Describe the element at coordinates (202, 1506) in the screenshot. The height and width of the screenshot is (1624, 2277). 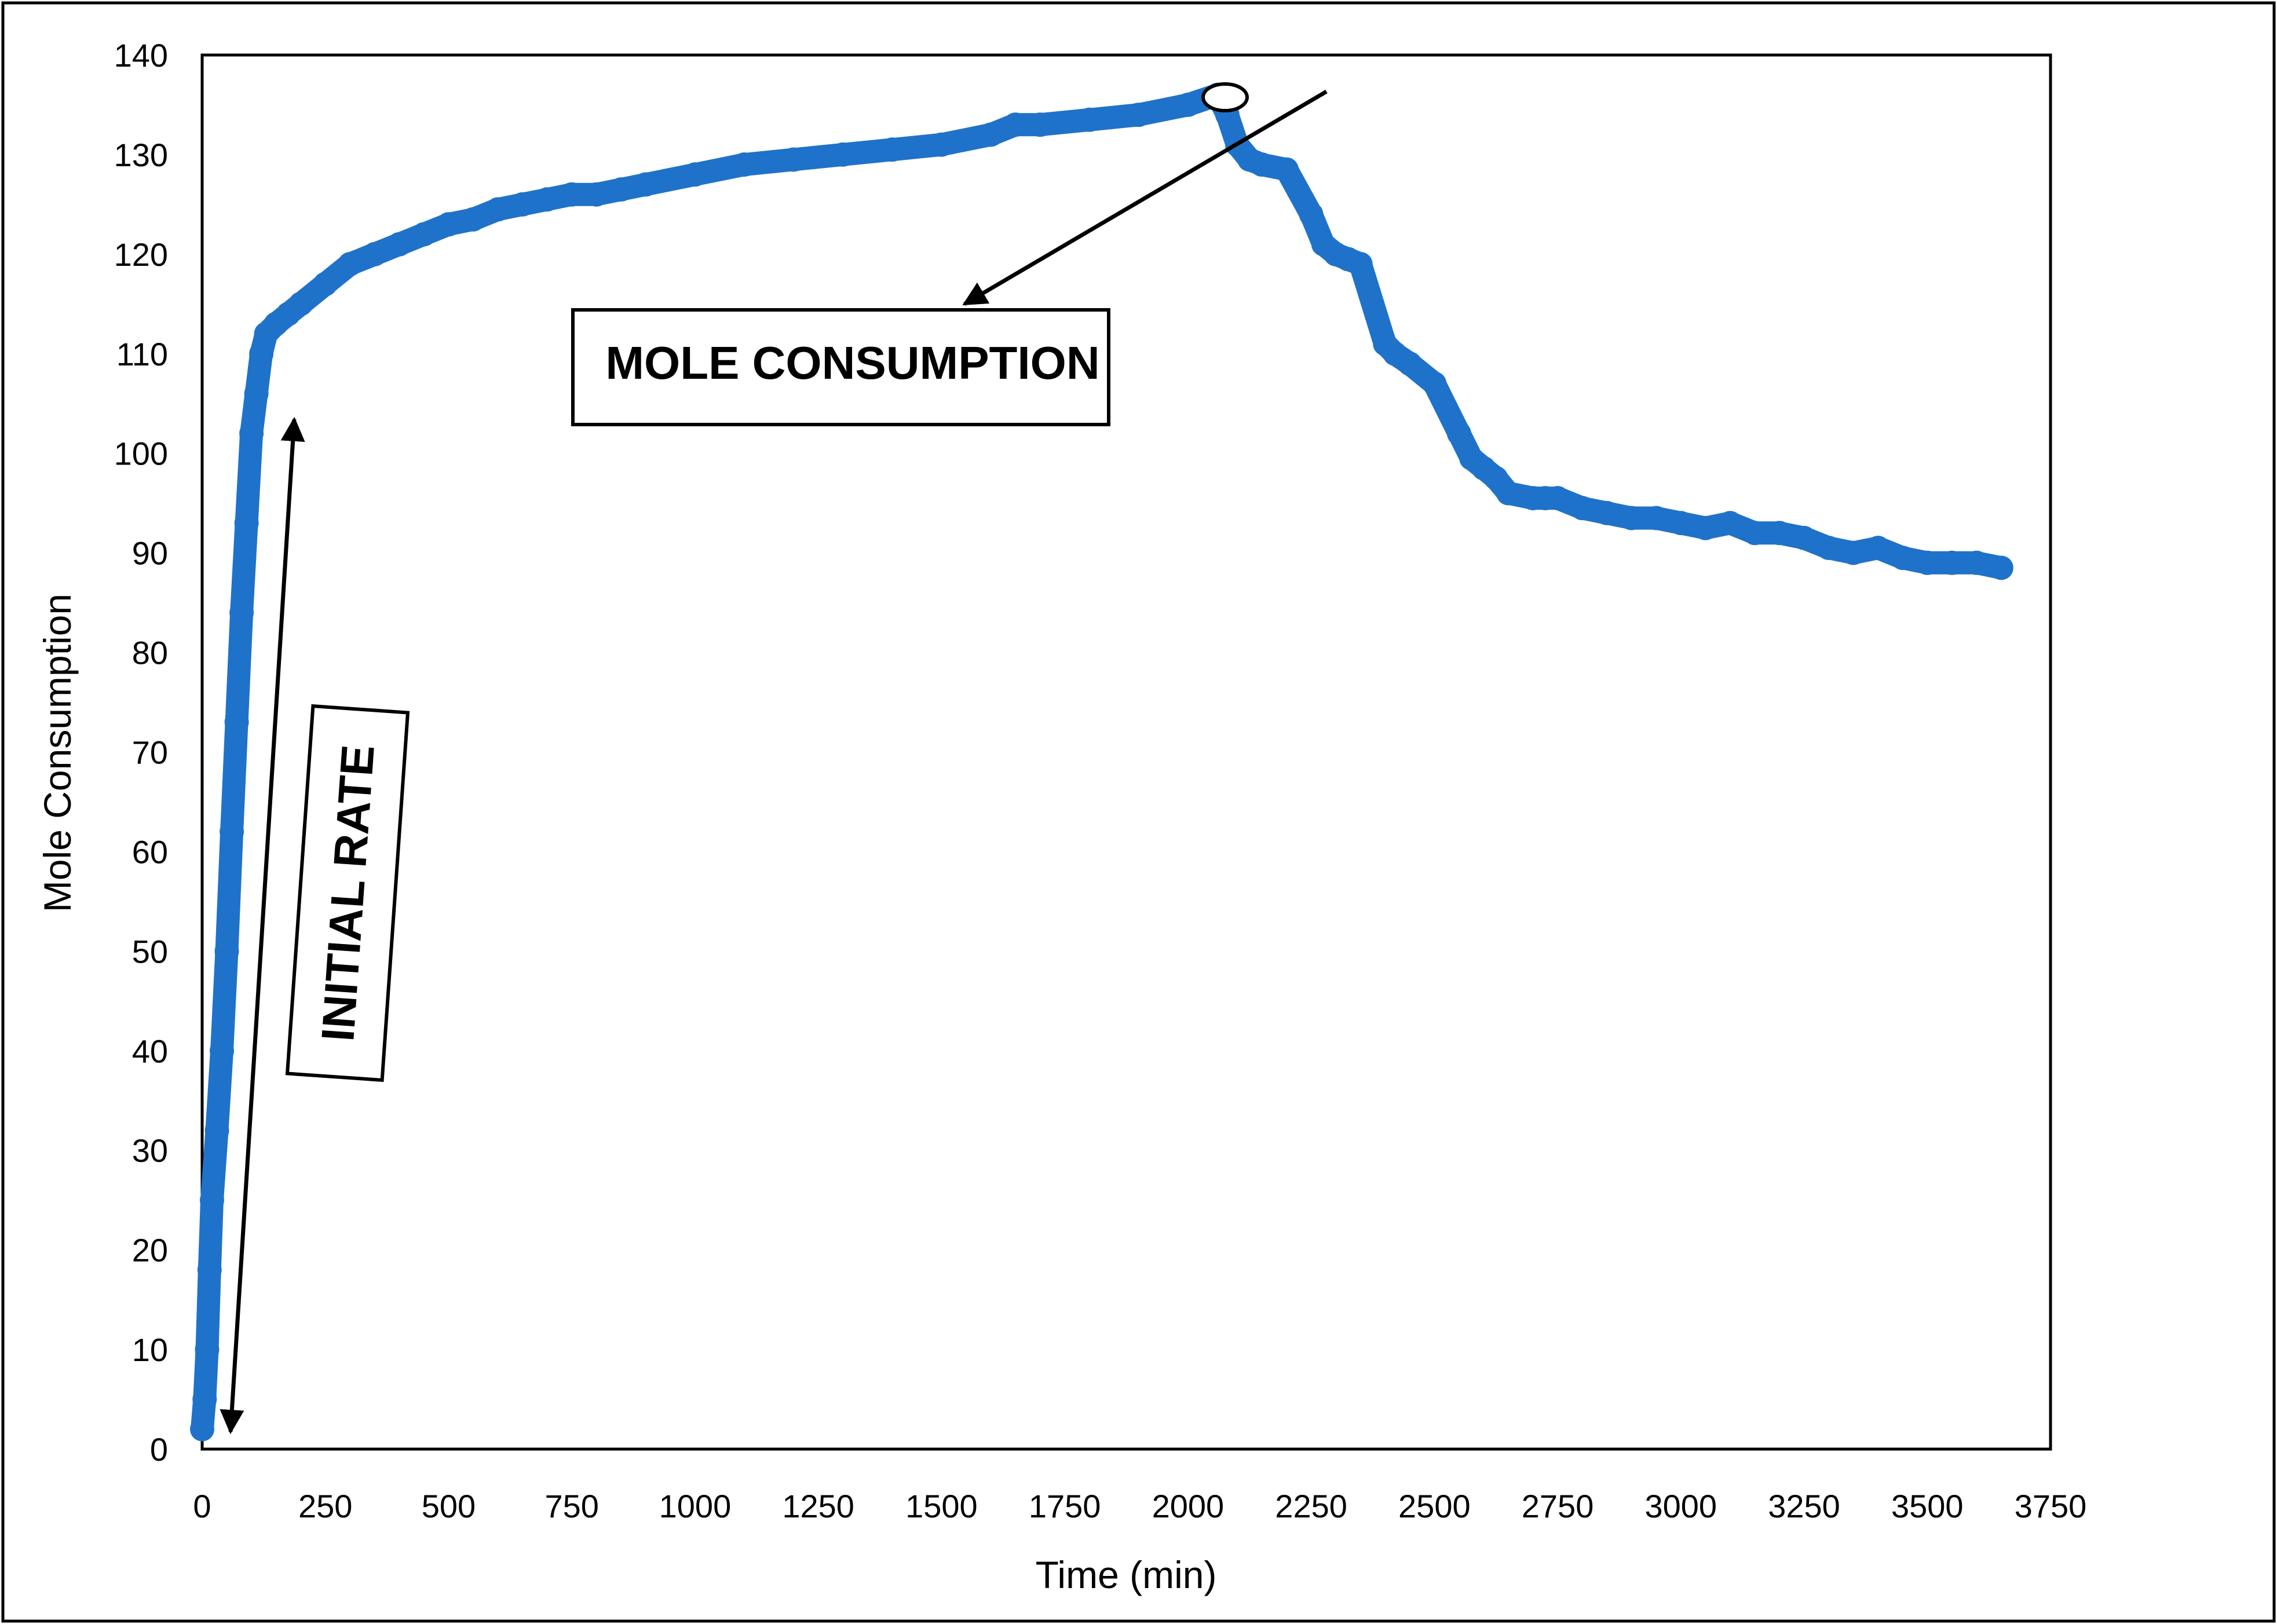
I see `x-tick-label: 0` at that location.